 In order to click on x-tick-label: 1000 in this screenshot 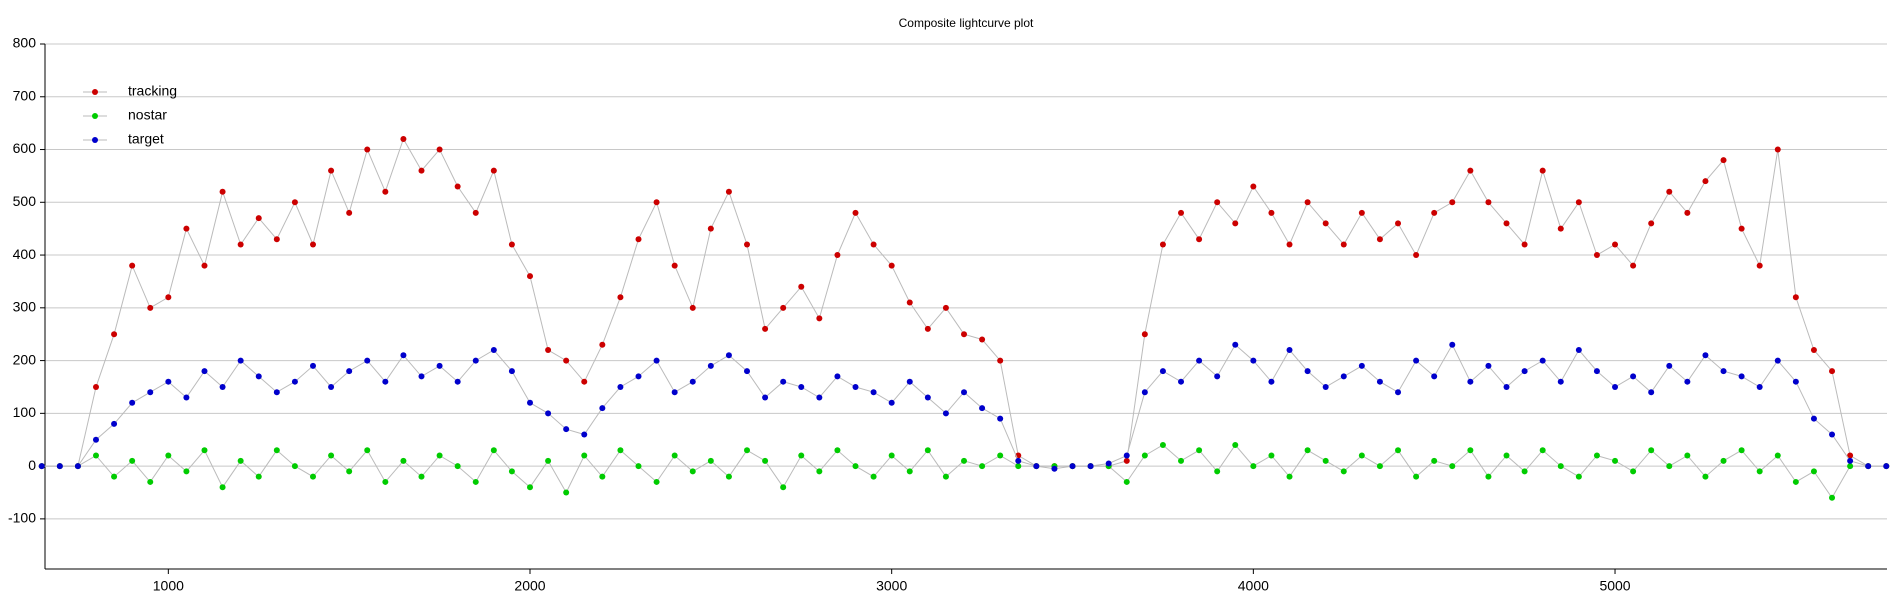, I will do `click(168, 586)`.